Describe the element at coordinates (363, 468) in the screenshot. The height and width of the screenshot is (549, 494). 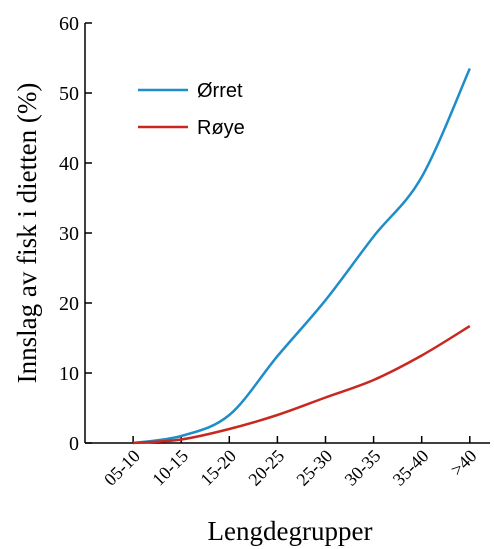
I see `x-tick-label: 30-35` at that location.